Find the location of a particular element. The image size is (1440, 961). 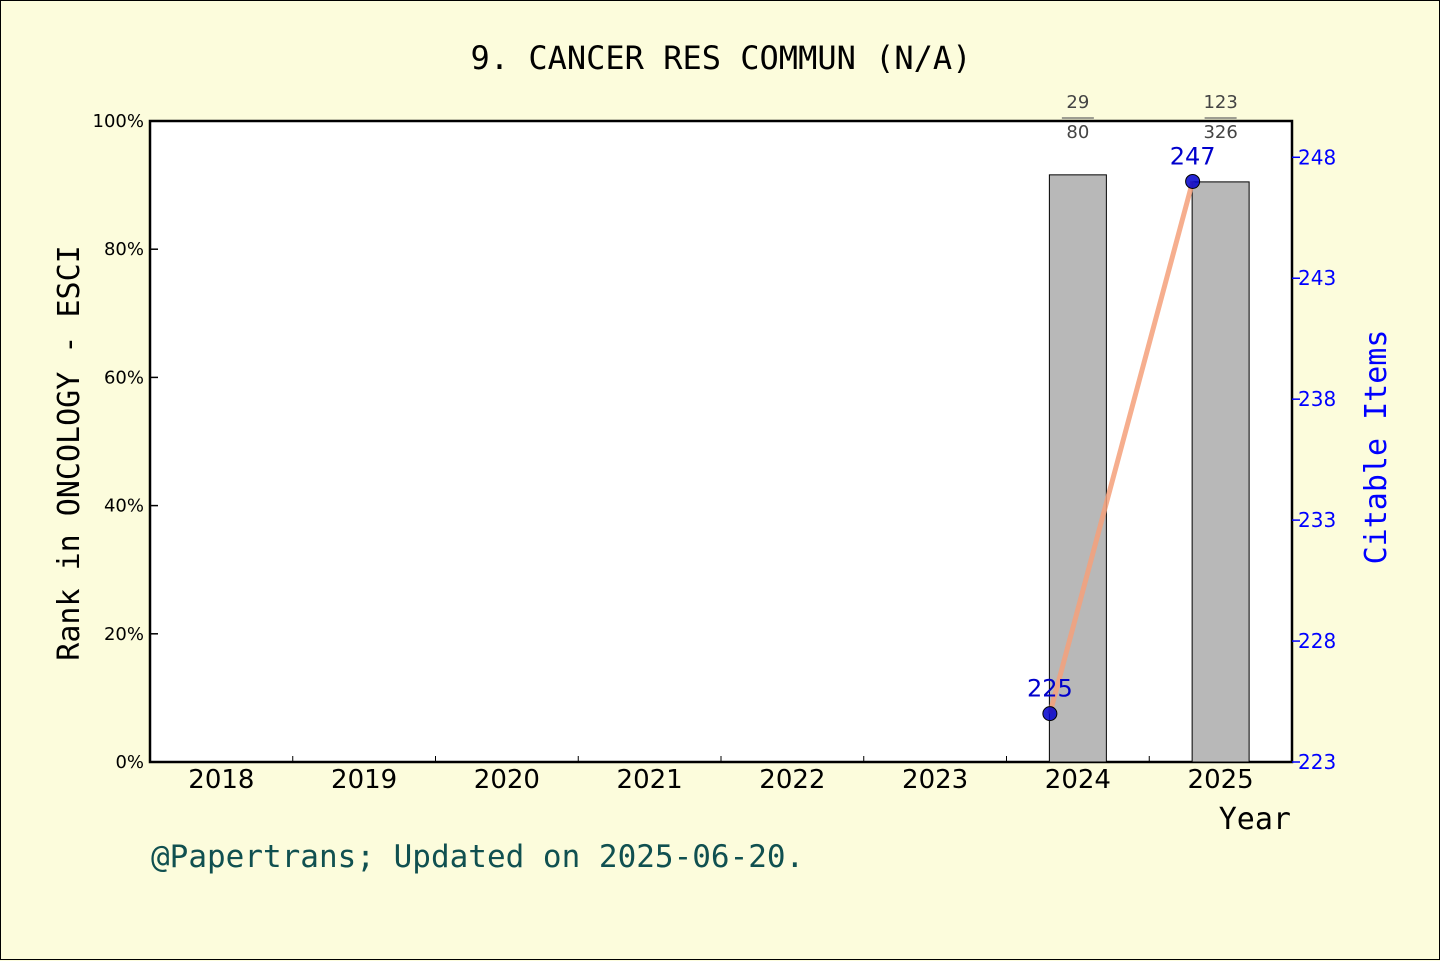

citable-items-line is located at coordinates (1121, 447).